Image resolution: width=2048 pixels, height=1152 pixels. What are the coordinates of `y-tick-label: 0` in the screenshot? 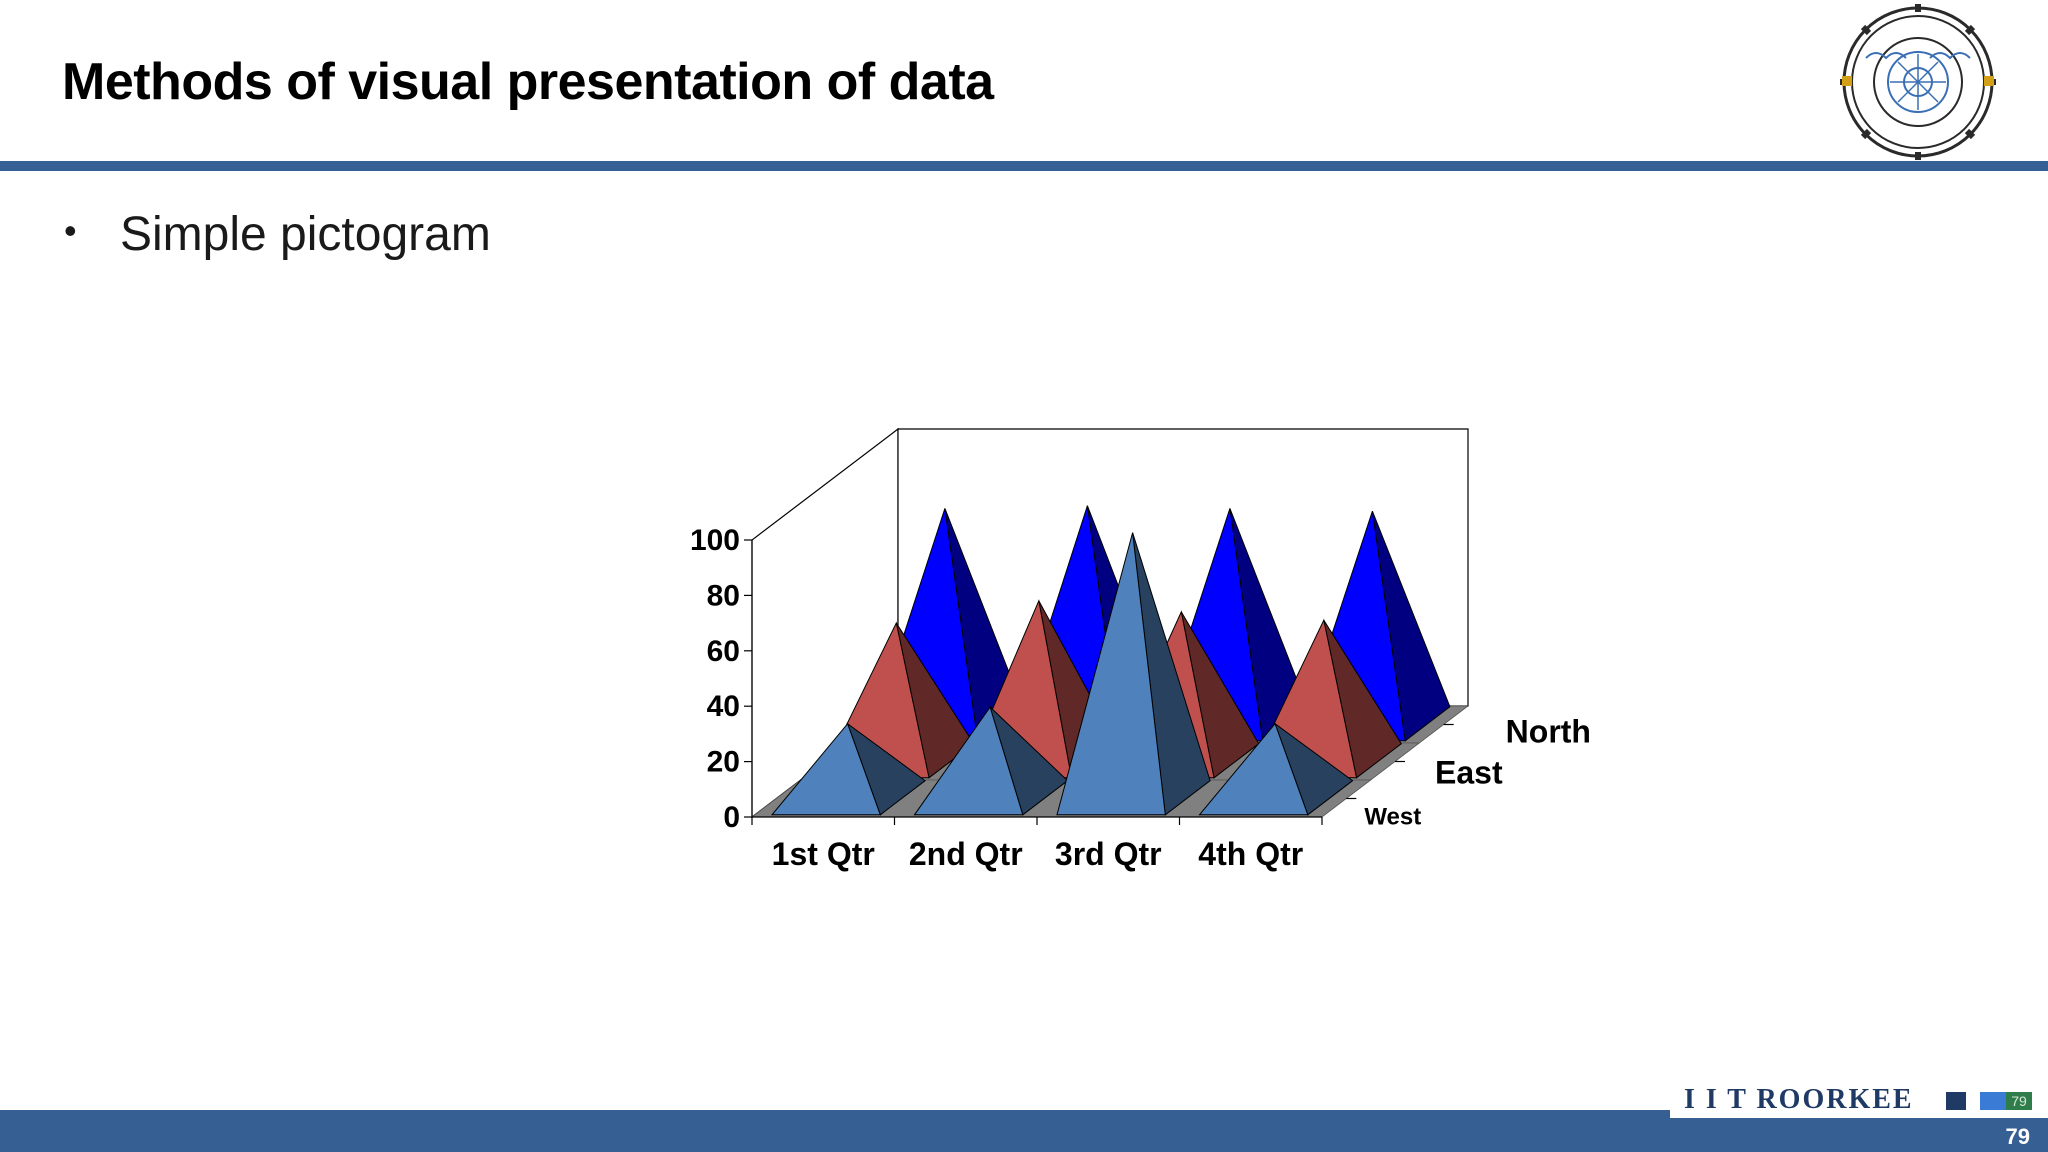 It's located at (731, 817).